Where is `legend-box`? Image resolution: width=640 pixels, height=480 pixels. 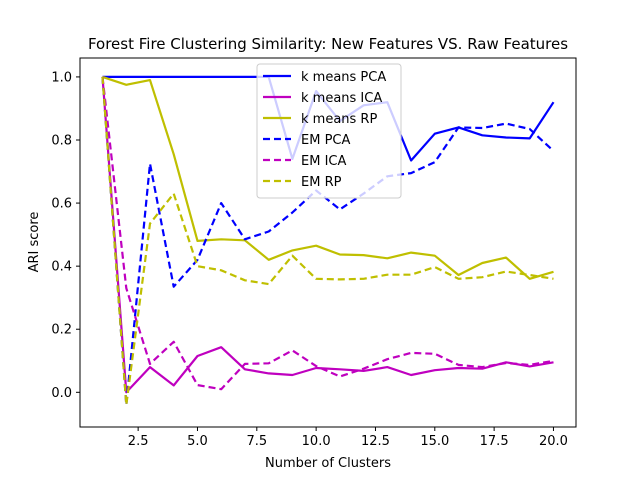 legend-box is located at coordinates (329, 131).